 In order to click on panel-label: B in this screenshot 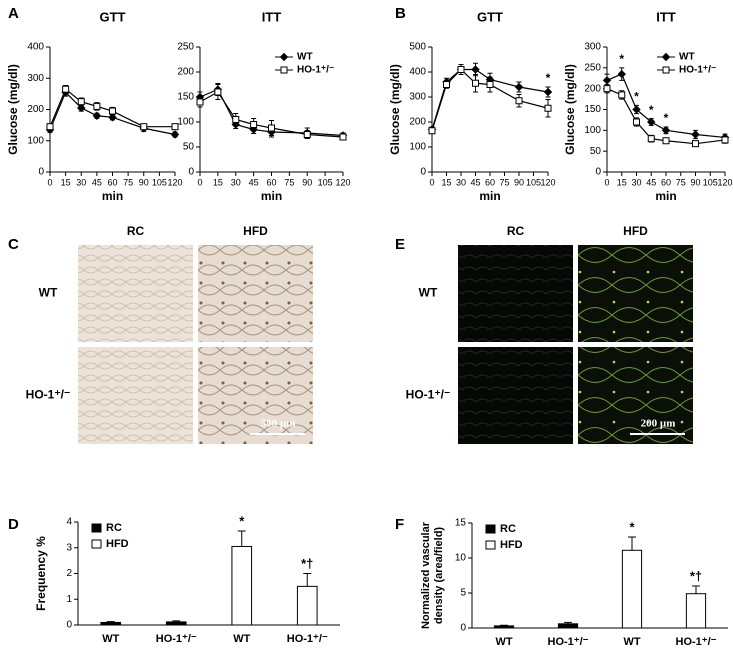, I will do `click(400, 13)`.